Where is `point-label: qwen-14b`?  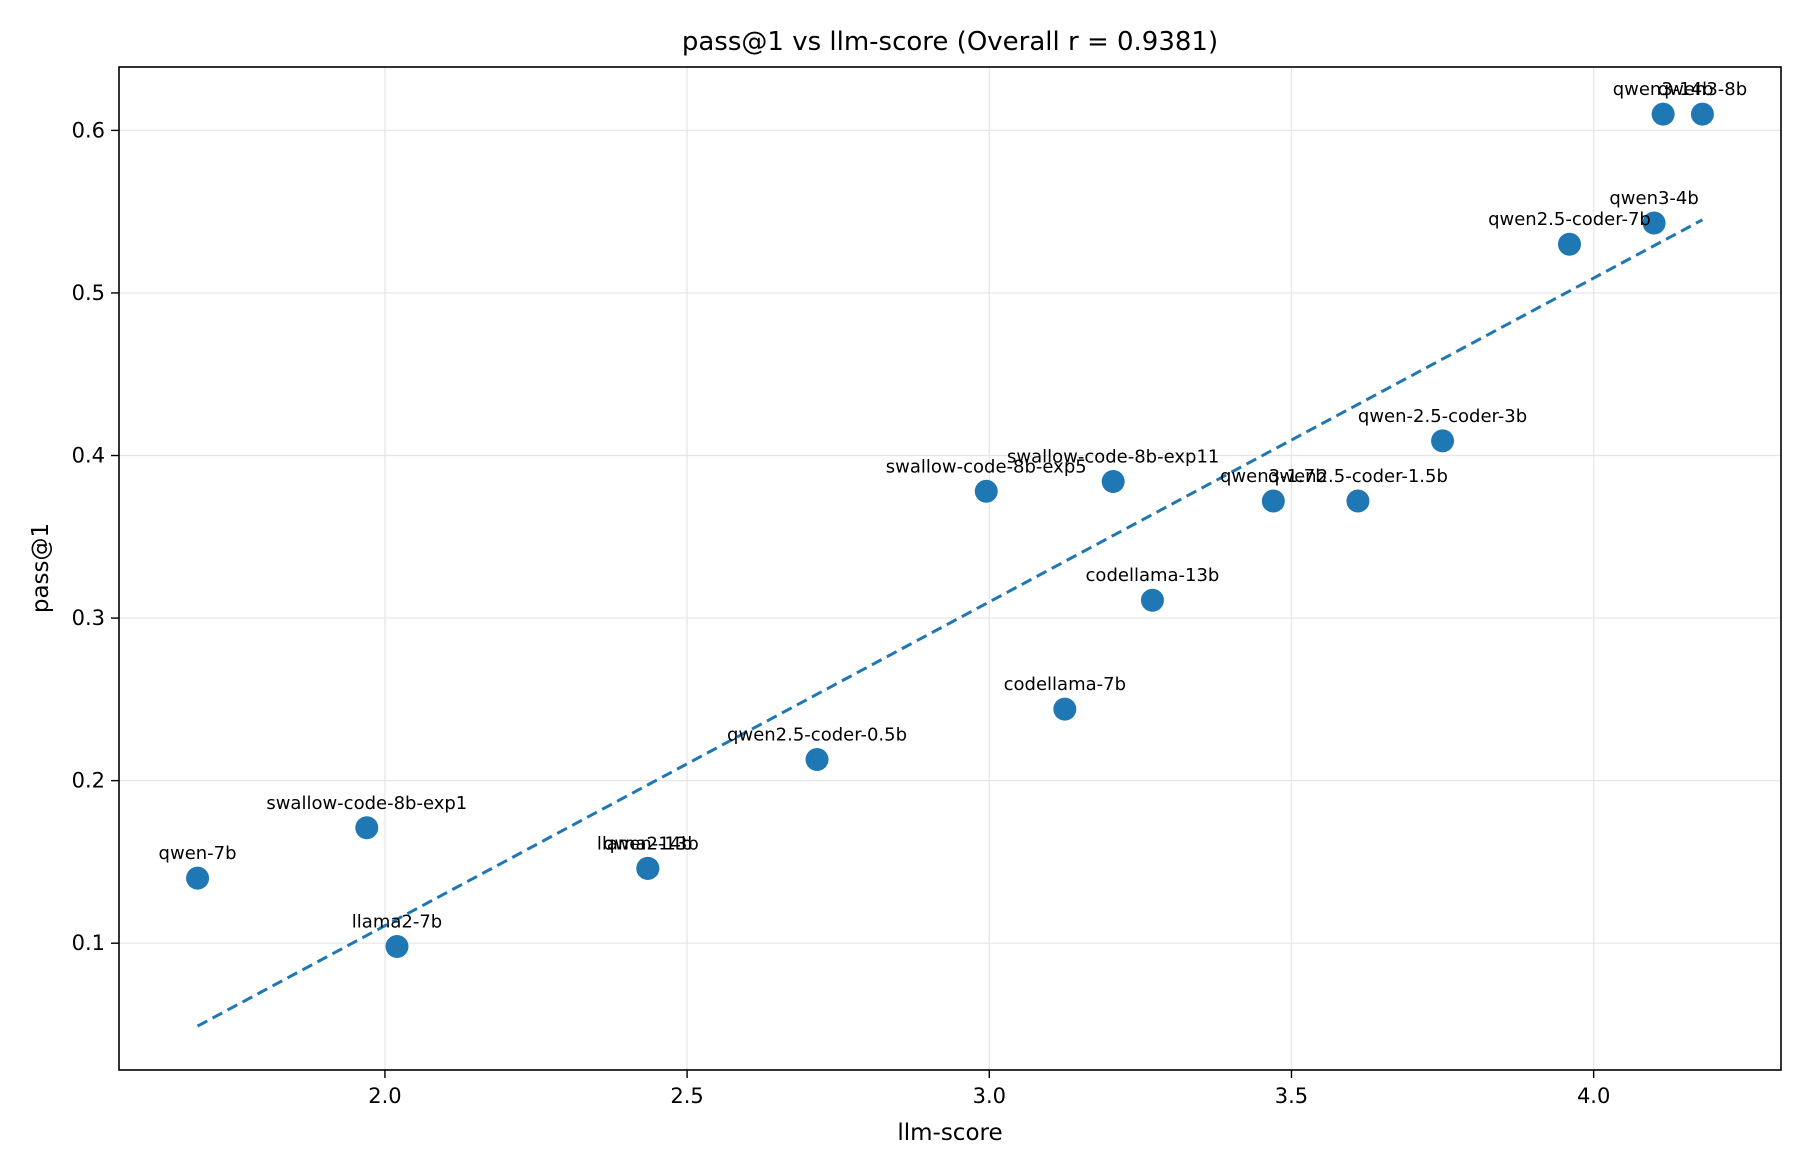 point-label: qwen-14b is located at coordinates (647, 843).